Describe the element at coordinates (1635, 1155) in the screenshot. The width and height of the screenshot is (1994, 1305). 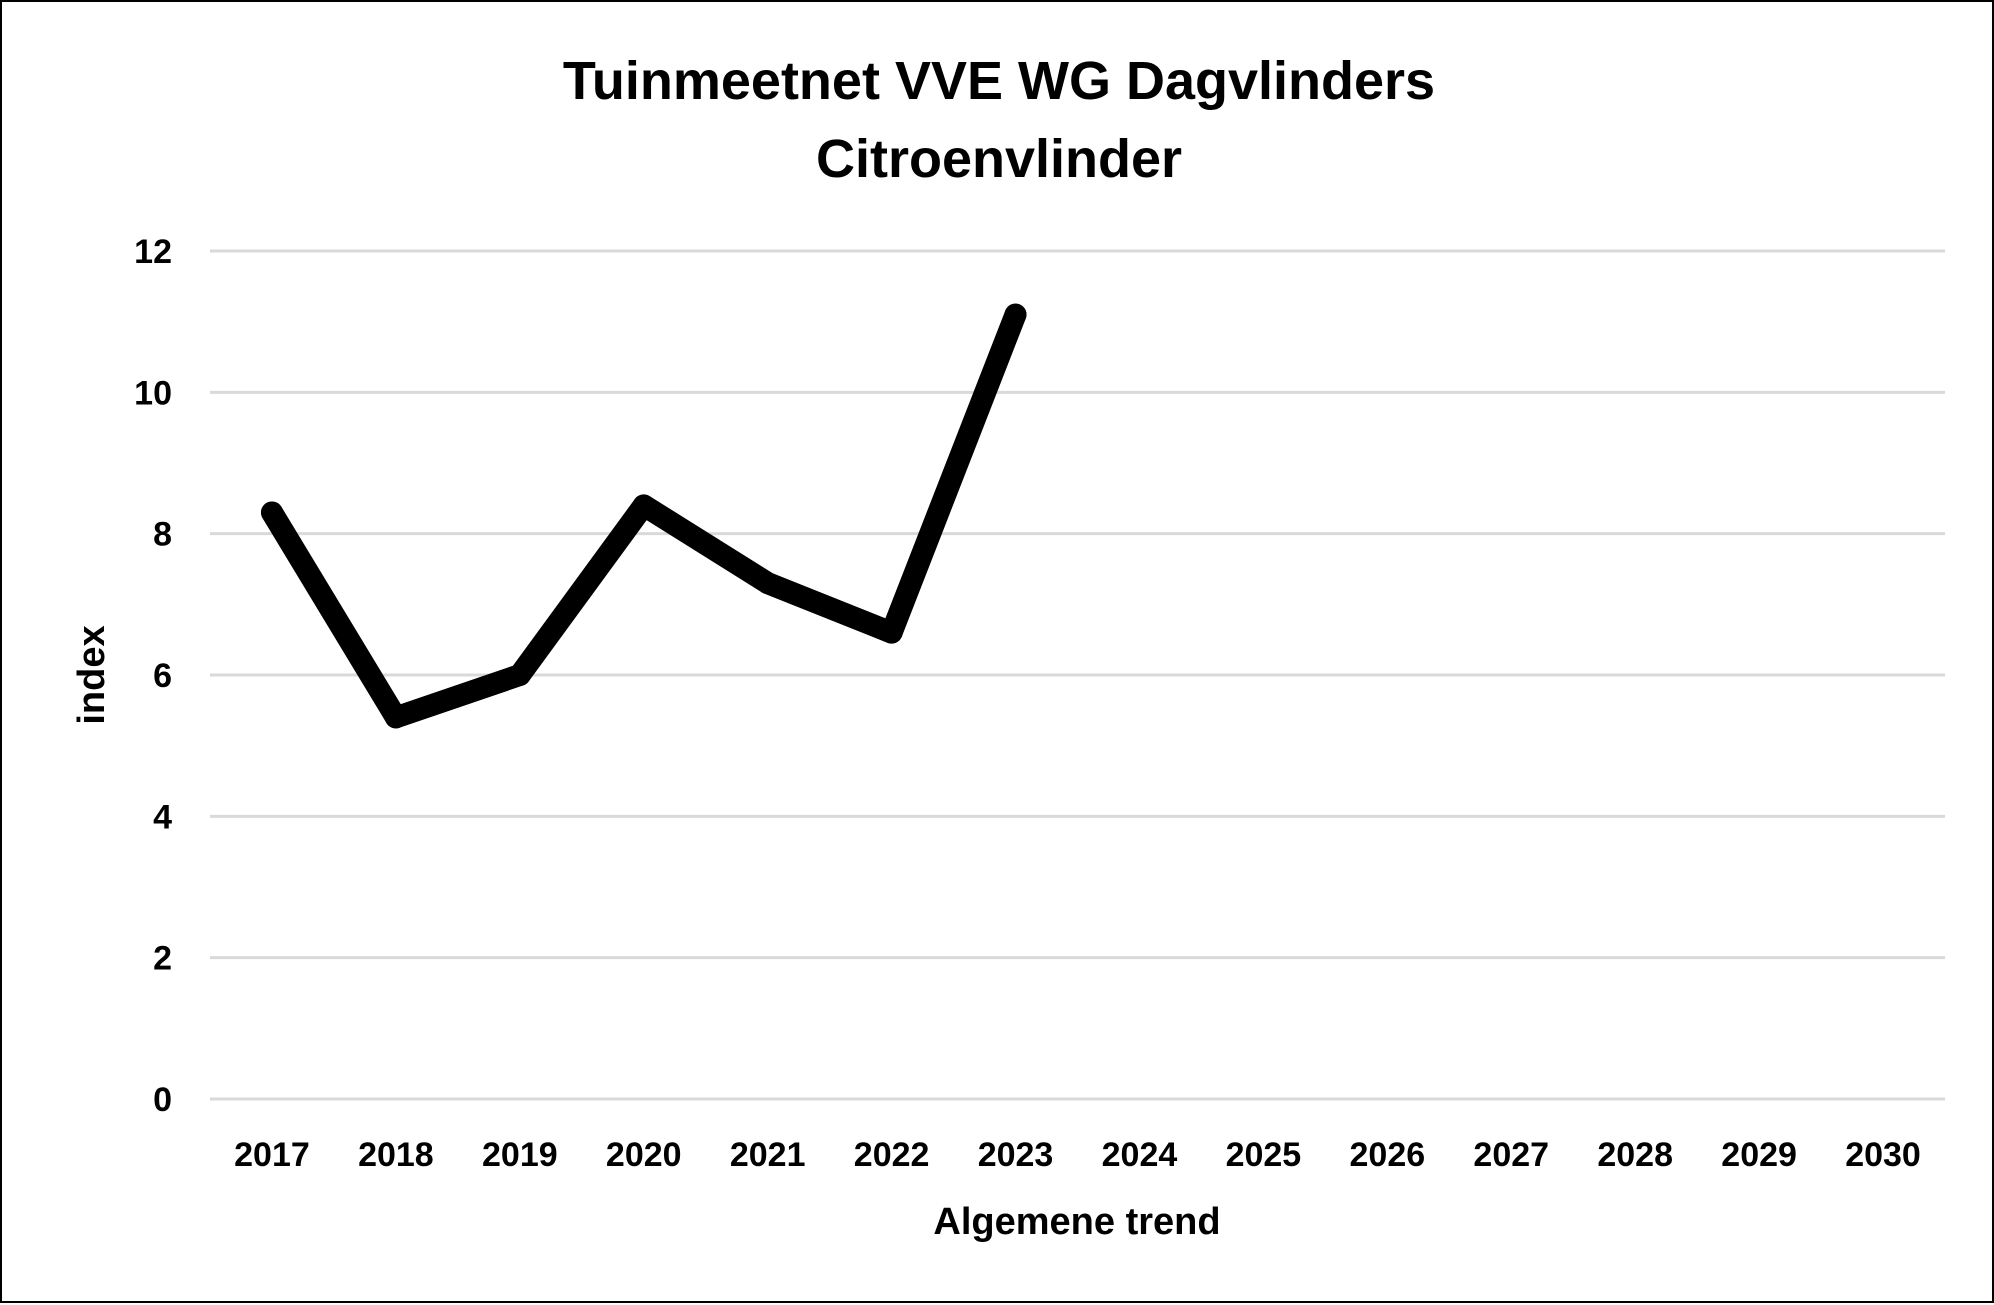
I see `x-tick-label: 2028` at that location.